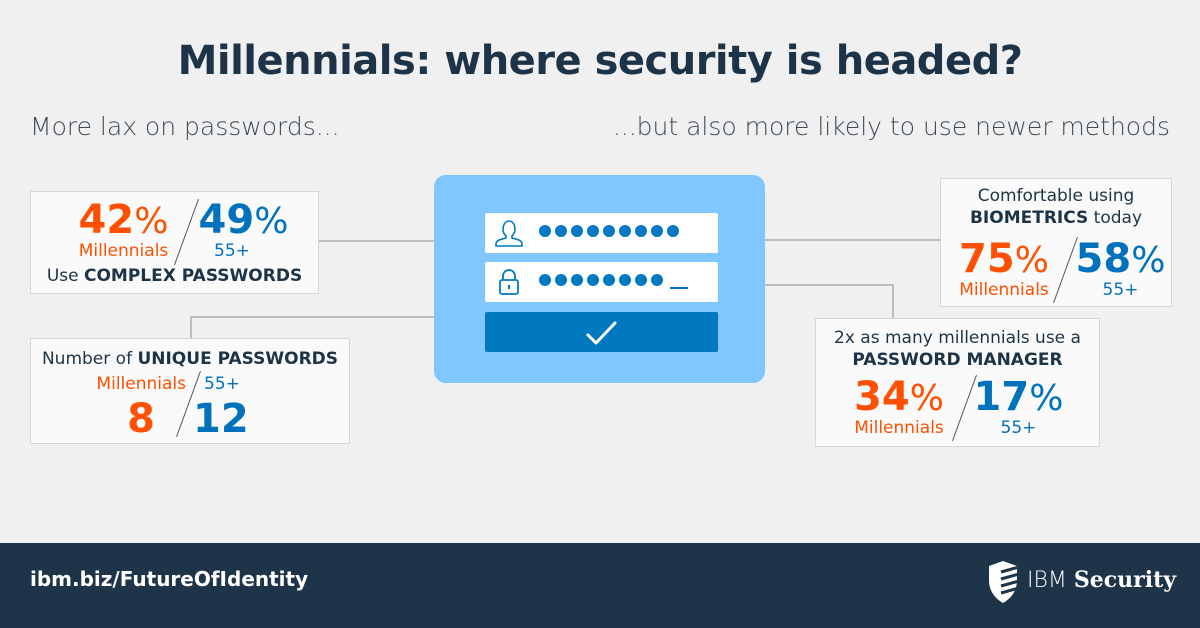 This screenshot has width=1200, height=628. I want to click on login-illustration, so click(599, 279).